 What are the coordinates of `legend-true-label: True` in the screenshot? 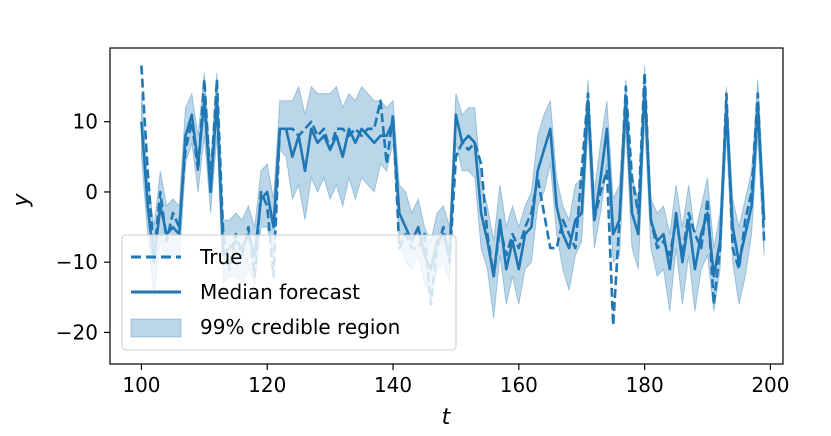 It's located at (220, 257).